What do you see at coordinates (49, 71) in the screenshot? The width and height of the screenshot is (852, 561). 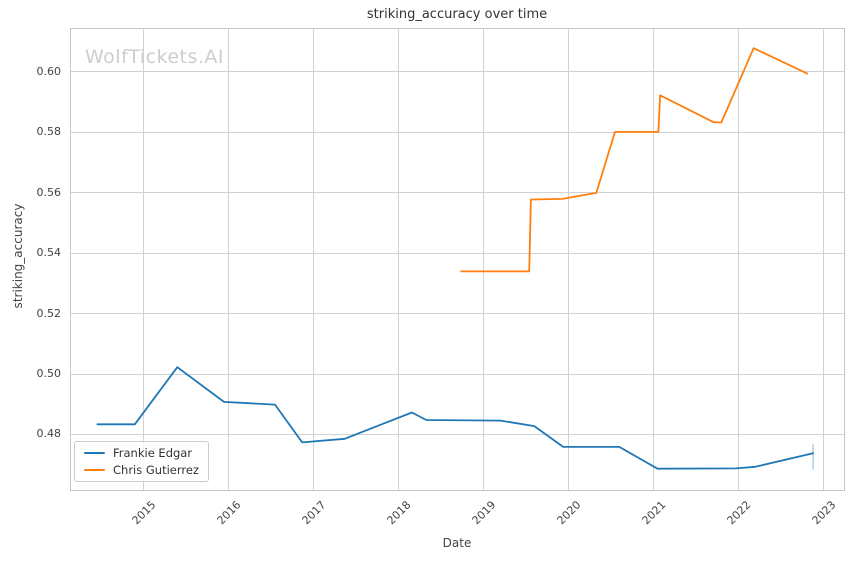 I see `y-tick-label: 0.60` at bounding box center [49, 71].